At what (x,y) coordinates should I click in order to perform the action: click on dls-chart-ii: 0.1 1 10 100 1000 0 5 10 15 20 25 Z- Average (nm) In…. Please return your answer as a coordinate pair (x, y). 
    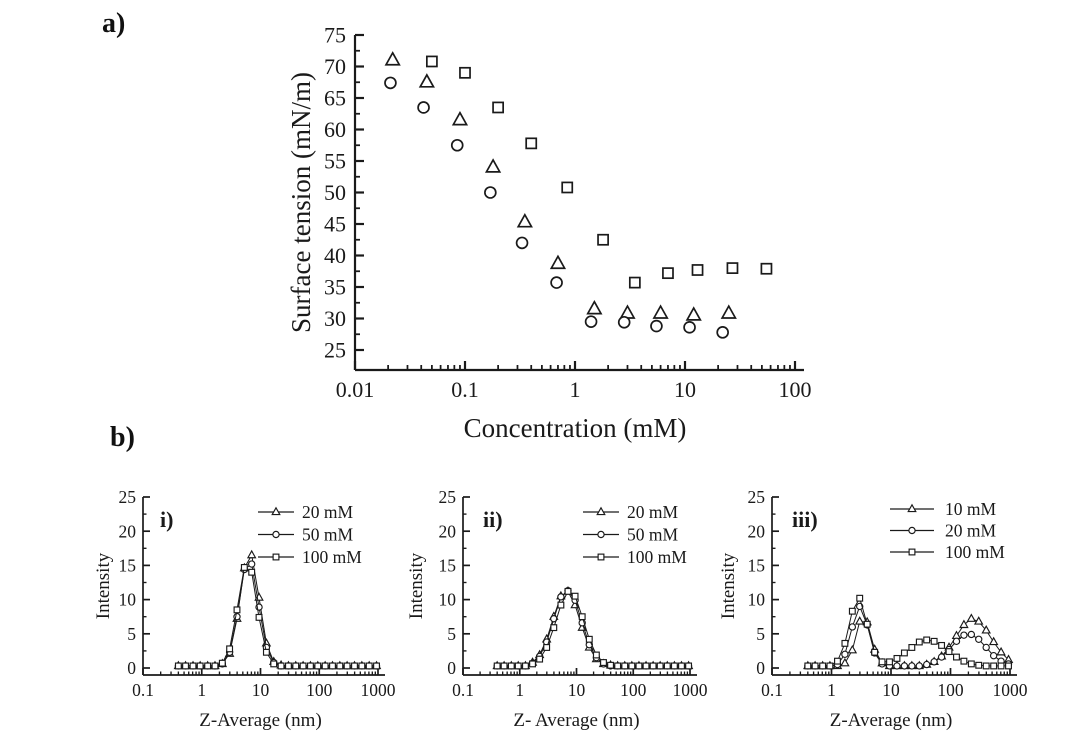
    Looking at the image, I should click on (563, 600).